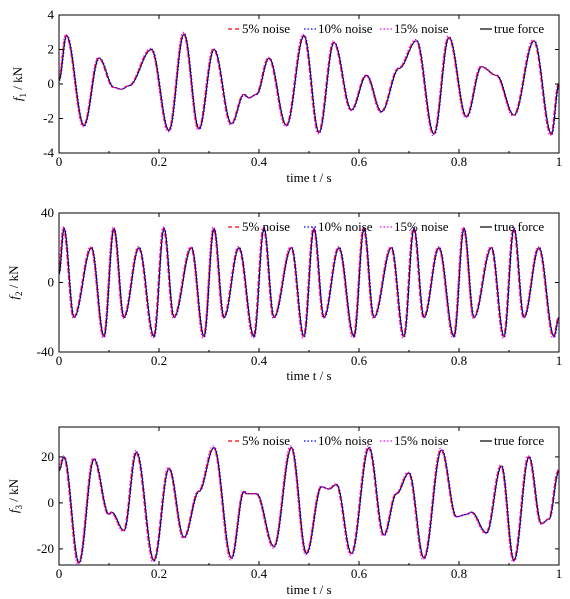 This screenshot has width=570, height=599. I want to click on y-tick-label: -4, so click(48, 152).